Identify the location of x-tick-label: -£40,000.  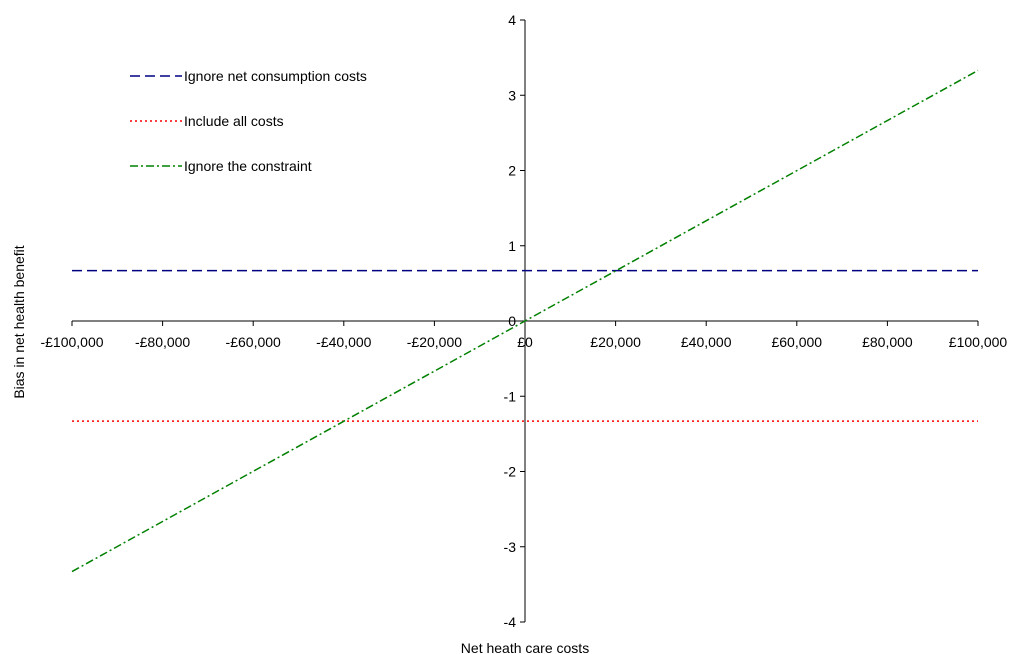
(343, 342).